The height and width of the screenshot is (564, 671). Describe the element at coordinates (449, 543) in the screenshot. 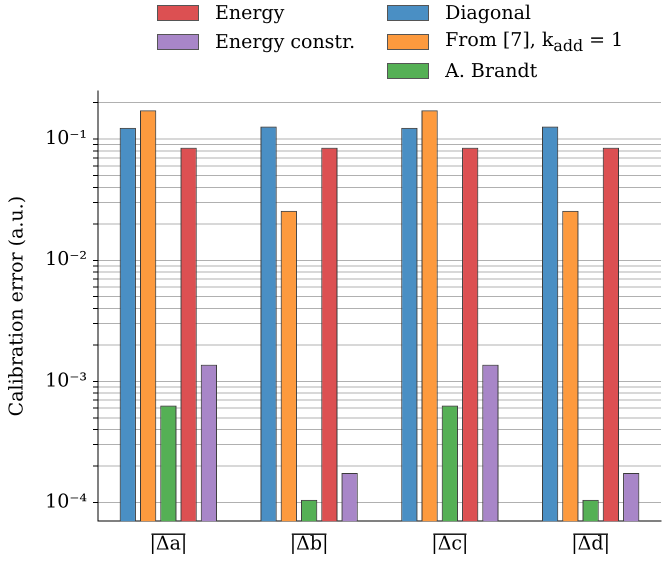

I see `x-tick-label: |Δc|` at that location.